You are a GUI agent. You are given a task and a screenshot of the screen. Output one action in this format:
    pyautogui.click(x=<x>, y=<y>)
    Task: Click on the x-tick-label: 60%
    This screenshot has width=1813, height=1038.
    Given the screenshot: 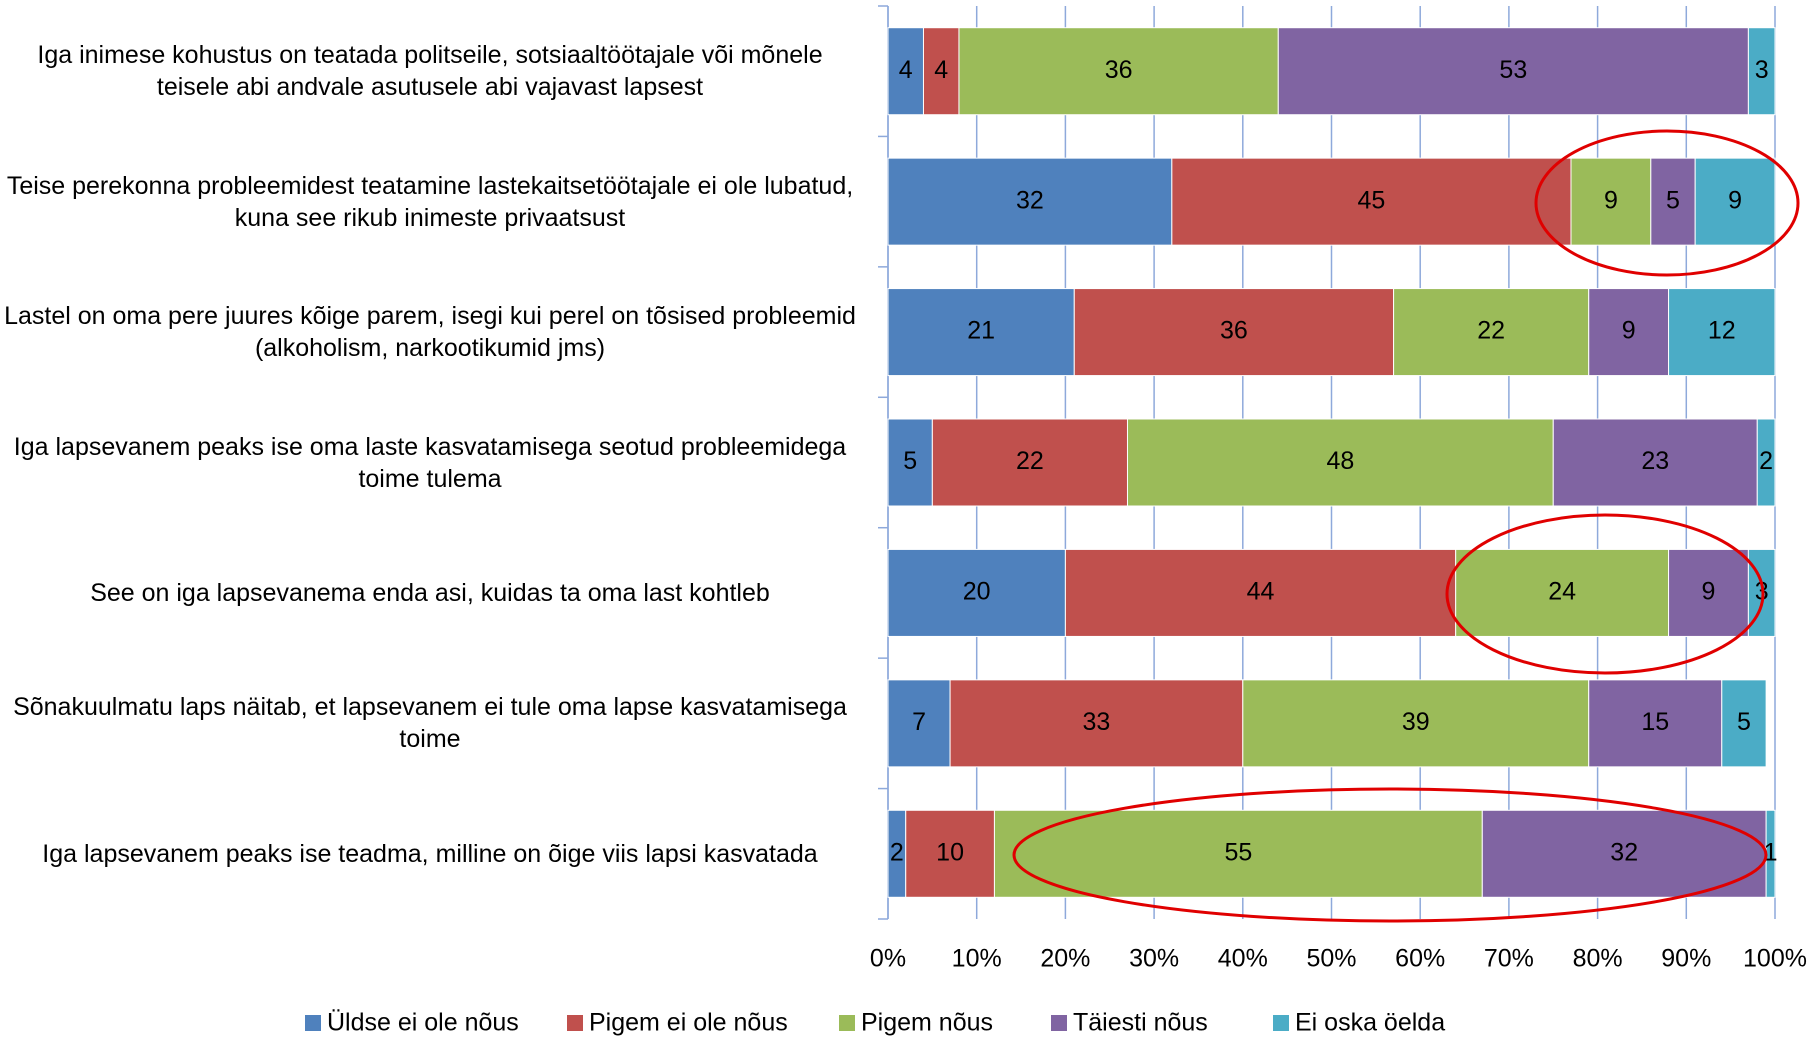 What is the action you would take?
    pyautogui.click(x=1420, y=959)
    